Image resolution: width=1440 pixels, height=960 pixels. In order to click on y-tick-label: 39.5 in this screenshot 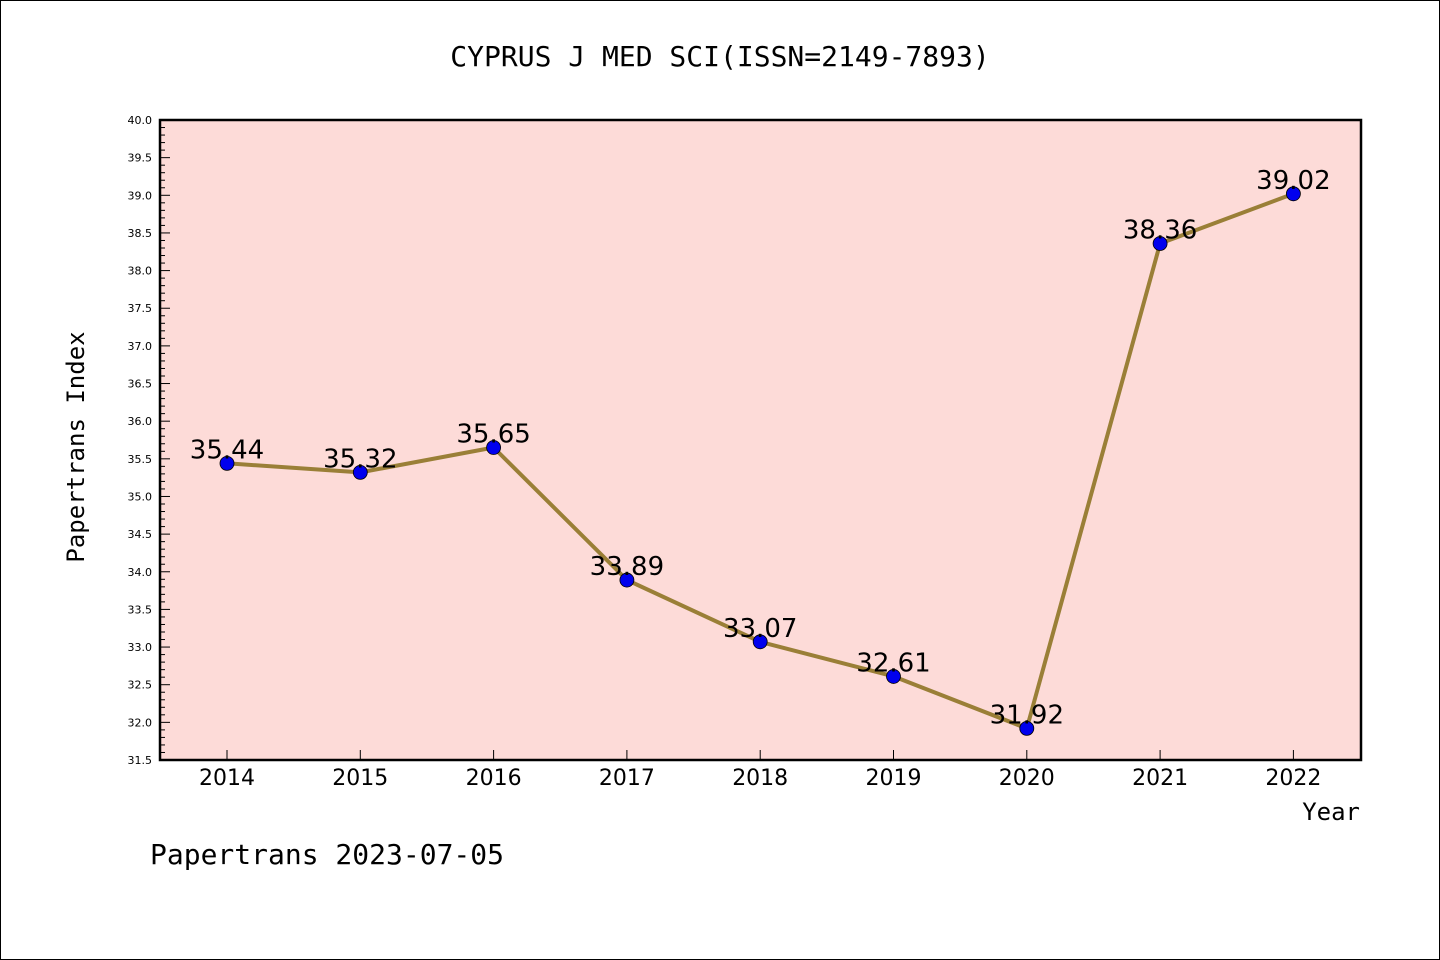, I will do `click(140, 158)`.